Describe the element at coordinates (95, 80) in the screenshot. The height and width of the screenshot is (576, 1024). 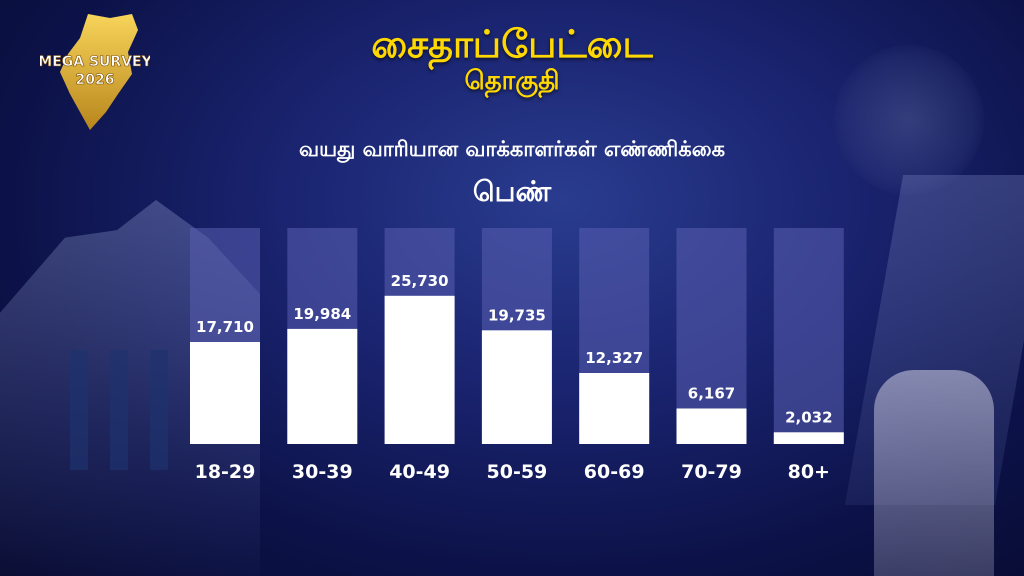
I see `logo-line2: 2026` at that location.